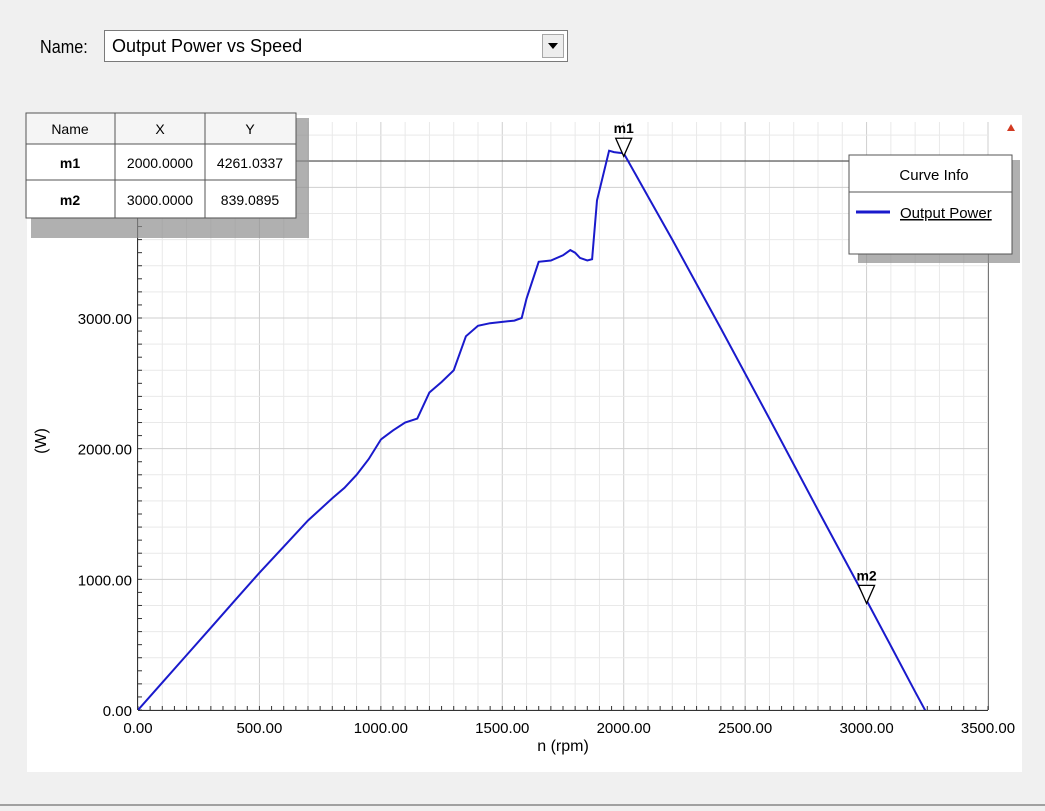 Image resolution: width=1045 pixels, height=811 pixels. Describe the element at coordinates (105, 319) in the screenshot. I see `y-tick-label: 3000.00` at that location.